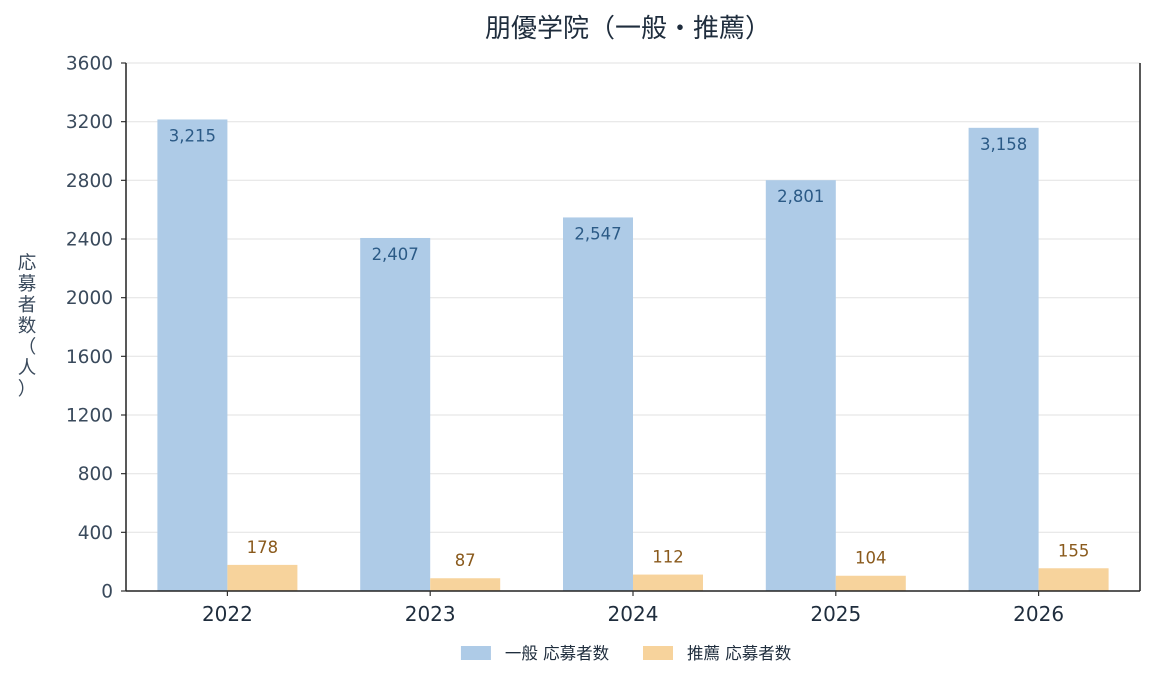  Describe the element at coordinates (395, 254) in the screenshot. I see `data-label: 2,407` at that location.